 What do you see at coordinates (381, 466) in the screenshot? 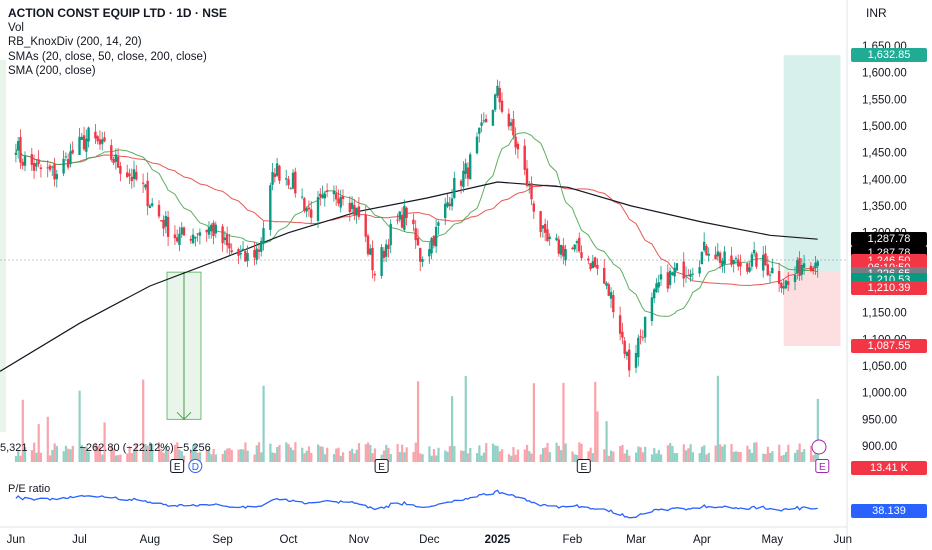
I see `earnings-marker` at bounding box center [381, 466].